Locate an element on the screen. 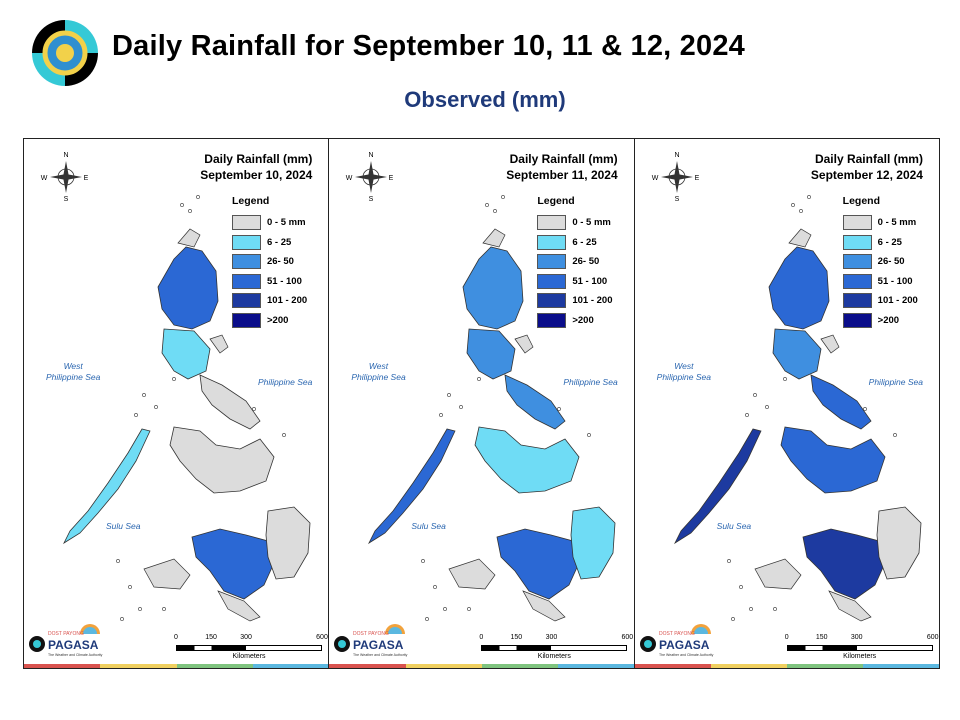 This screenshot has width=960, height=720. pagasa-logo-icon is located at coordinates (65, 53).